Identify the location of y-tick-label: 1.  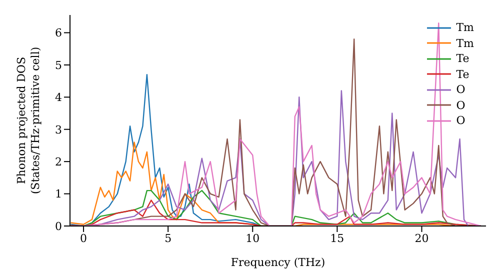
(58, 194).